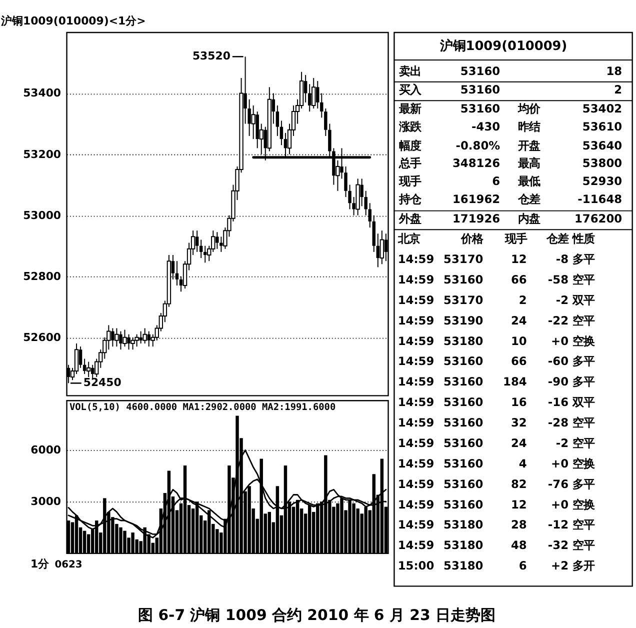 The height and width of the screenshot is (628, 636). Describe the element at coordinates (602, 126) in the screenshot. I see `text: 53610` at that location.